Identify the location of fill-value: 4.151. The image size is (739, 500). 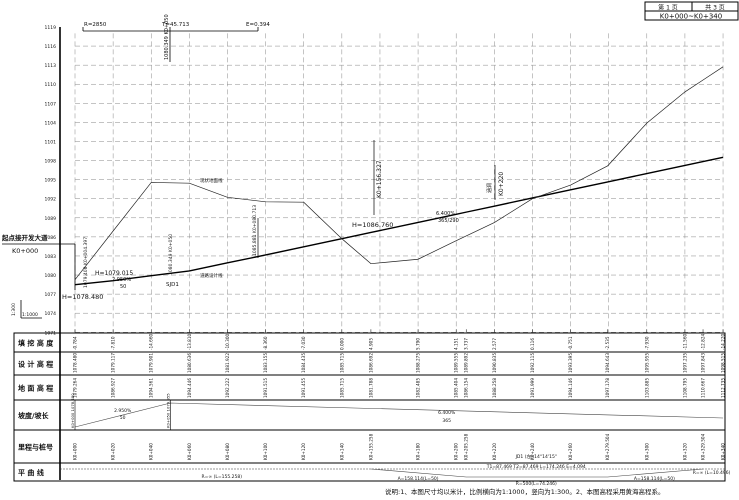
(456, 344).